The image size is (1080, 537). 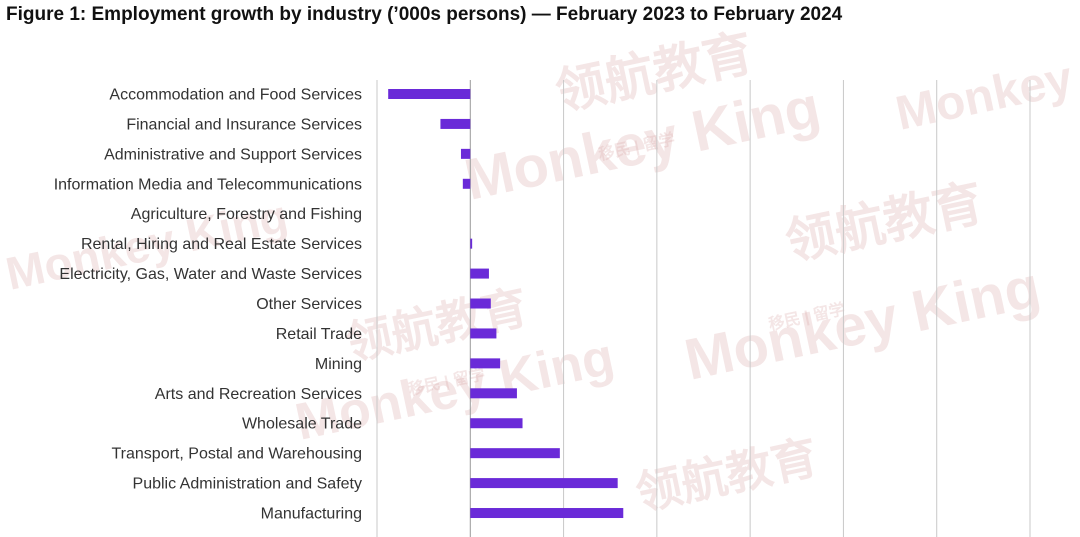 What do you see at coordinates (208, 184) in the screenshot?
I see `category-label: Information Media and Telecommunications` at bounding box center [208, 184].